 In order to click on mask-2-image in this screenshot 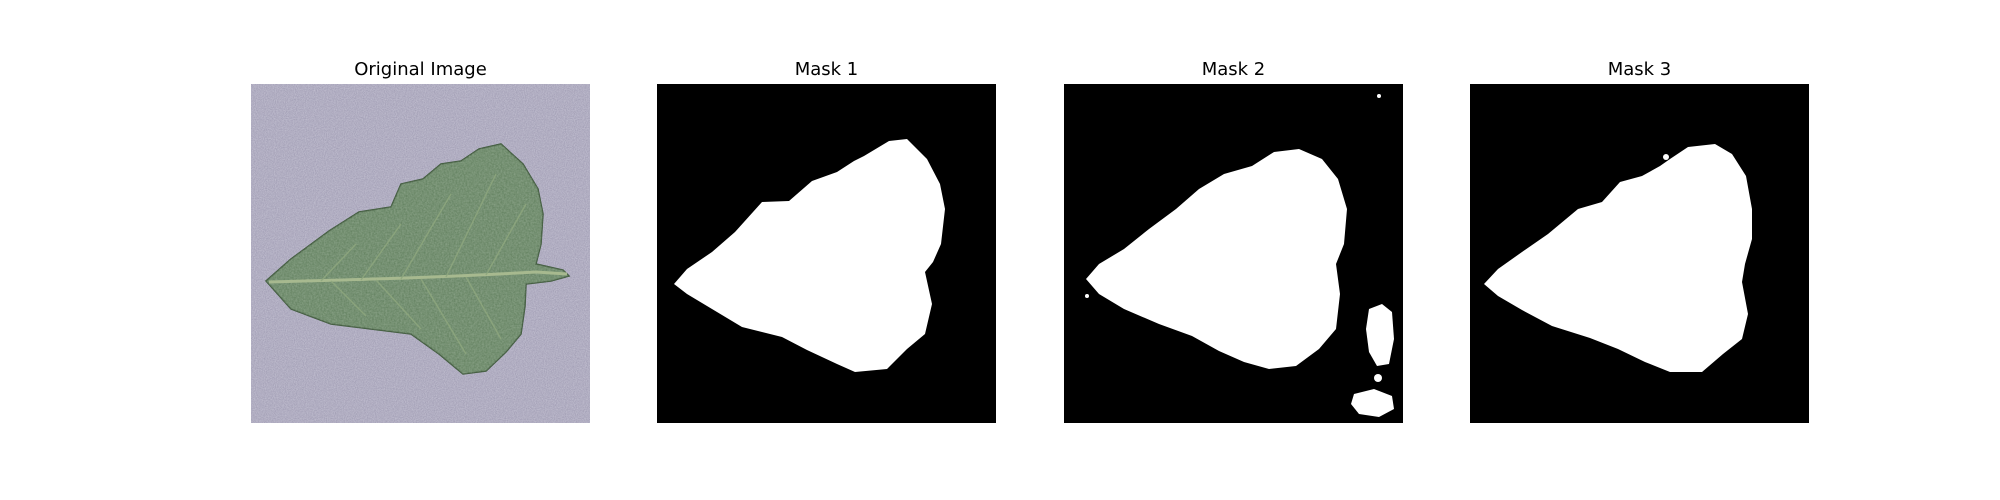, I will do `click(1233, 253)`.